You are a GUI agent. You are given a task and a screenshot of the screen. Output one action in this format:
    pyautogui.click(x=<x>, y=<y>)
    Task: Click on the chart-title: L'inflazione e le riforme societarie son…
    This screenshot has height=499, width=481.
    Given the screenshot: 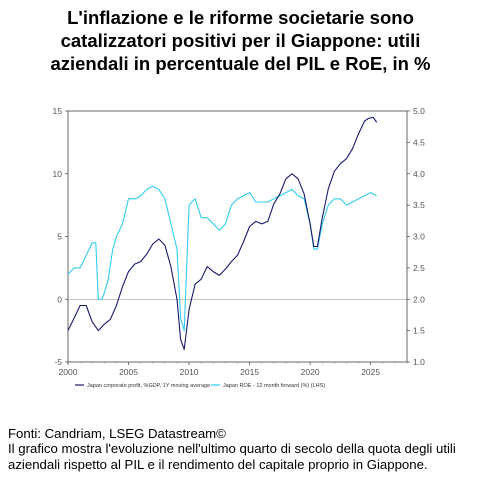 What is the action you would take?
    pyautogui.click(x=240, y=40)
    